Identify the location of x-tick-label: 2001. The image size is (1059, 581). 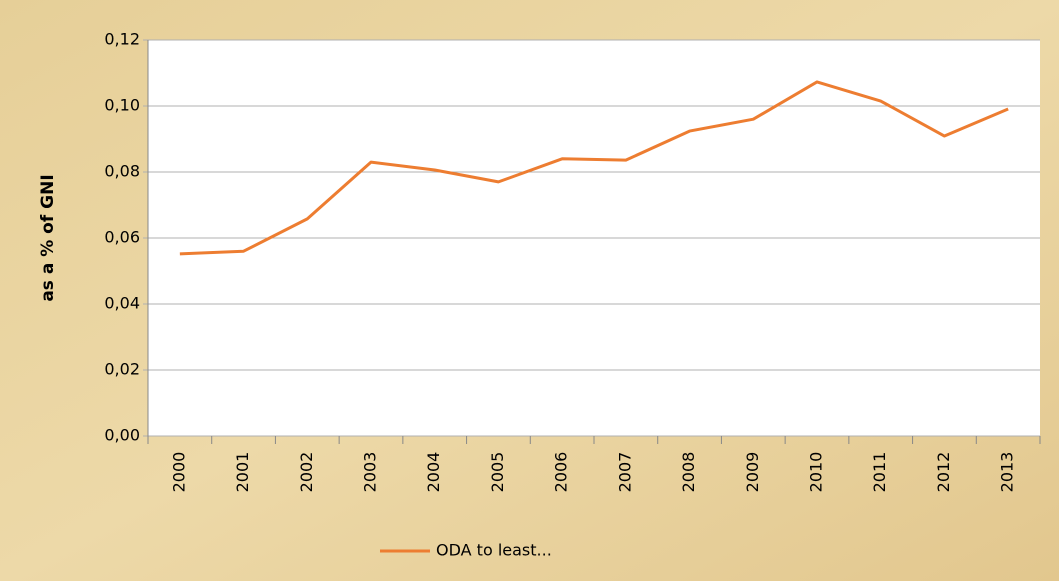
(242, 472).